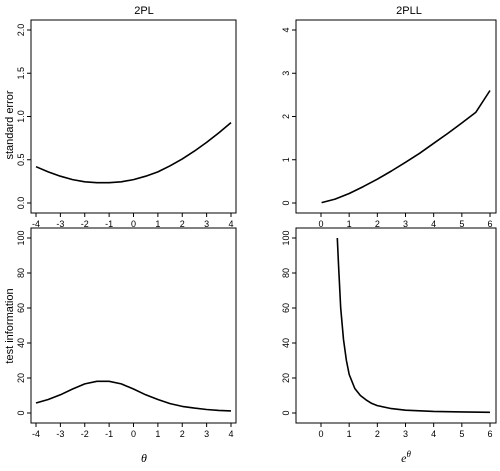 This screenshot has width=500, height=471. Describe the element at coordinates (21, 30) in the screenshot. I see `y-tick-label: 2.0` at that location.